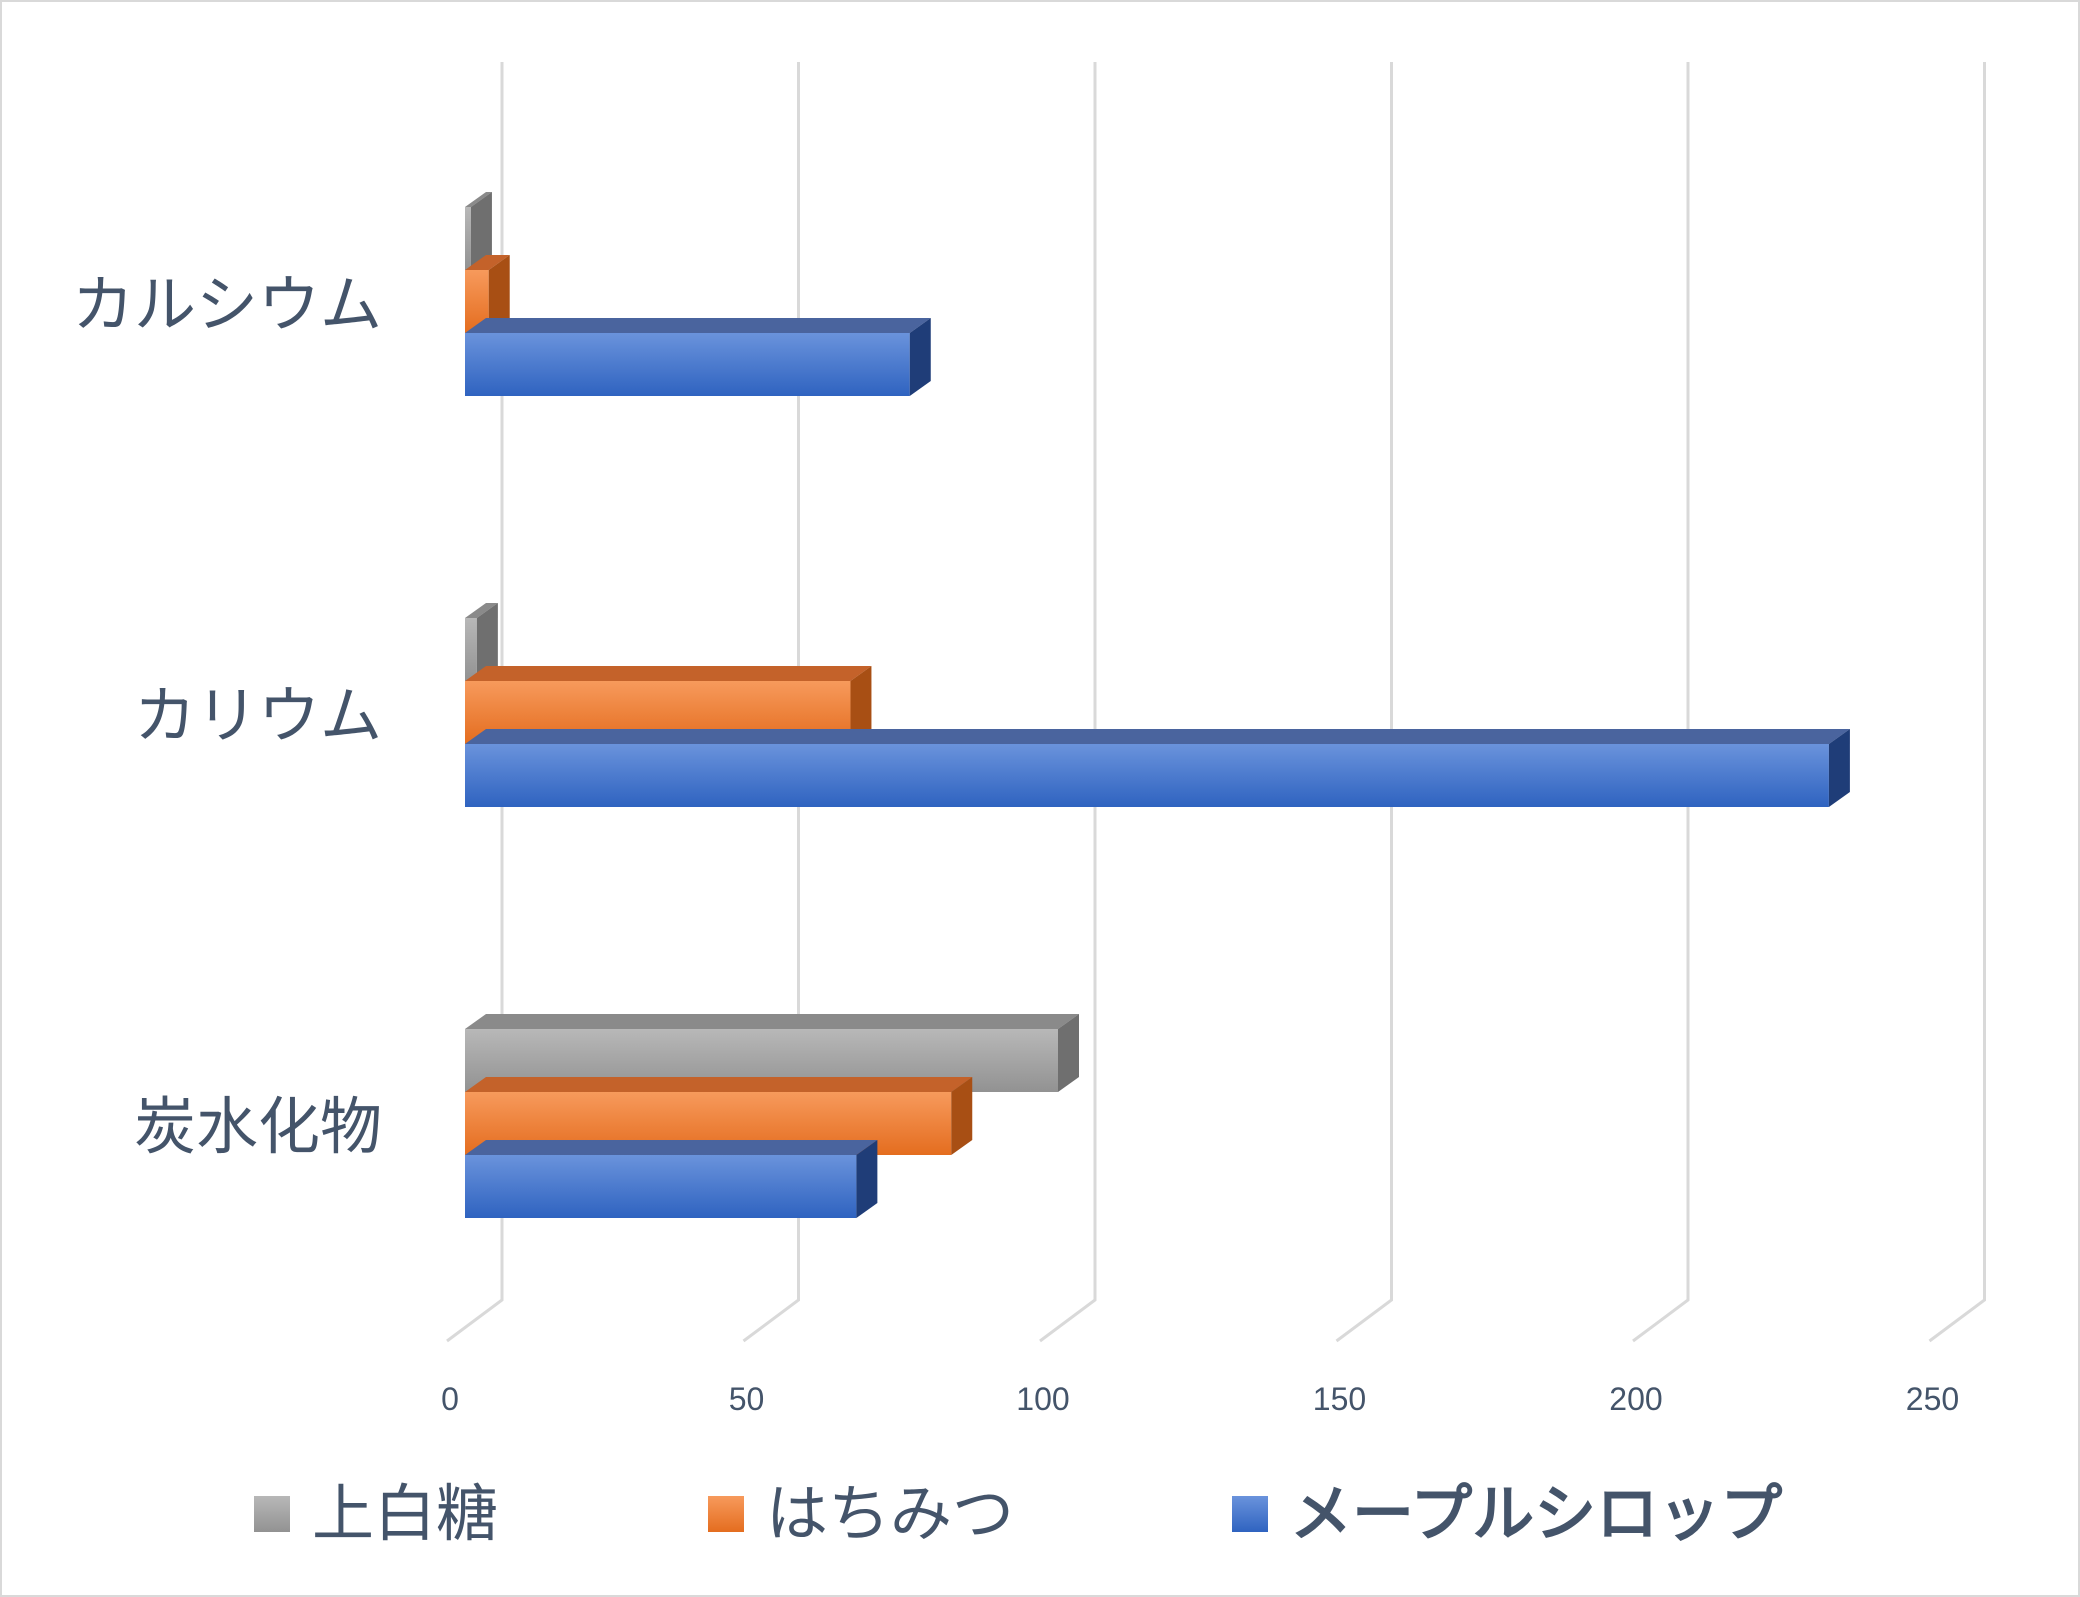 The image size is (2080, 1597). Describe the element at coordinates (405, 1513) in the screenshot. I see `legend-label: 上白糖` at that location.